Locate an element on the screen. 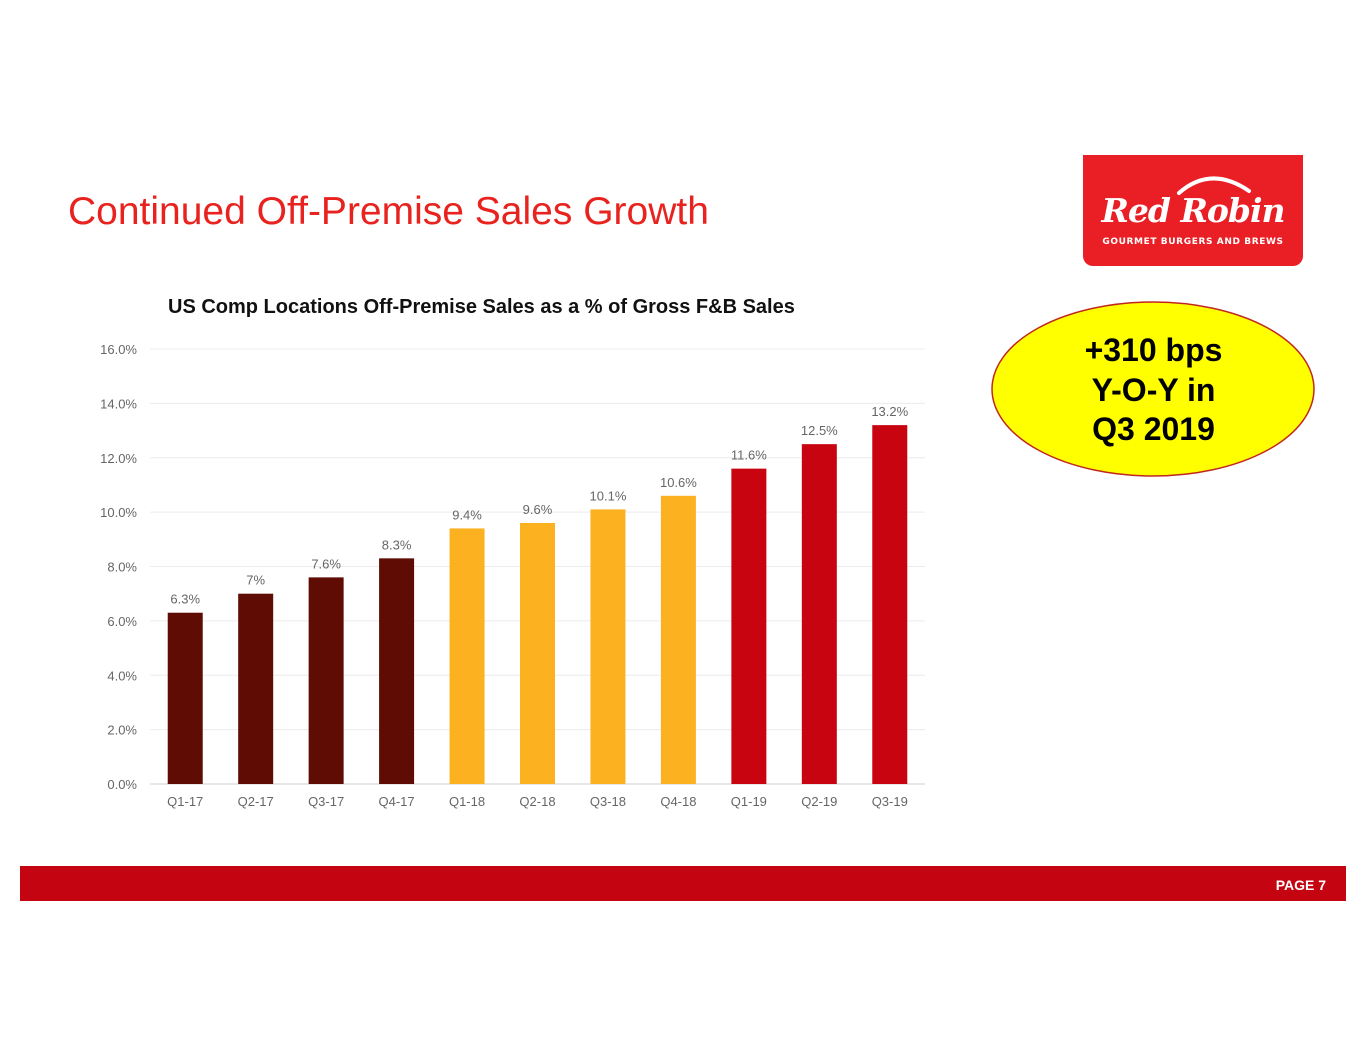  x-tick-label: Q2-17 is located at coordinates (256, 801).